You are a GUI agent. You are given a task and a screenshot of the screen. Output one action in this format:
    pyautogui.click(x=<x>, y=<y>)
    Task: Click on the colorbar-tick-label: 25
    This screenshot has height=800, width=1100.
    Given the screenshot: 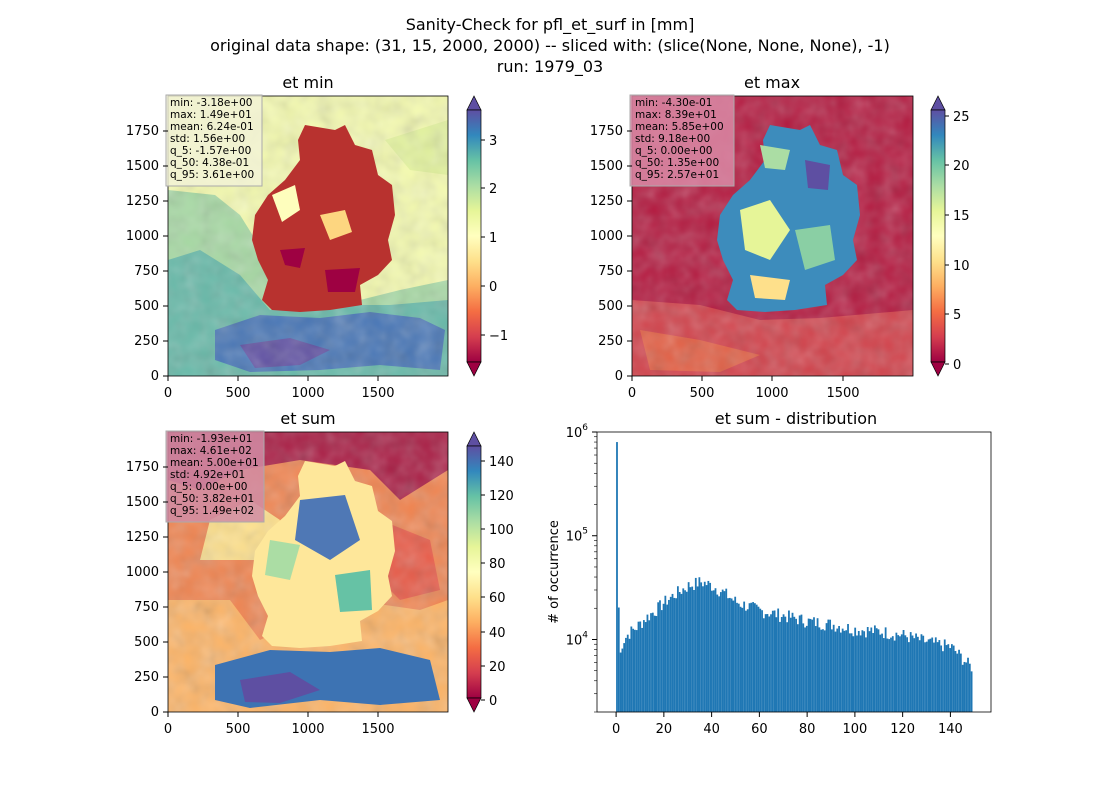 What is the action you would take?
    pyautogui.click(x=961, y=117)
    